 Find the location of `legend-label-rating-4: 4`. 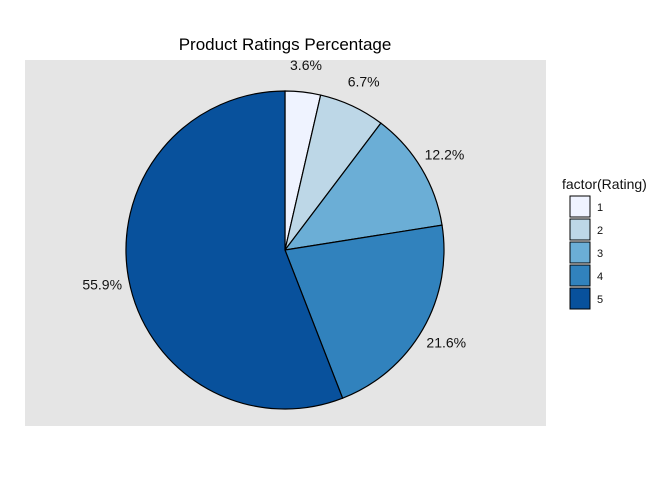

legend-label-rating-4: 4 is located at coordinates (600, 277).